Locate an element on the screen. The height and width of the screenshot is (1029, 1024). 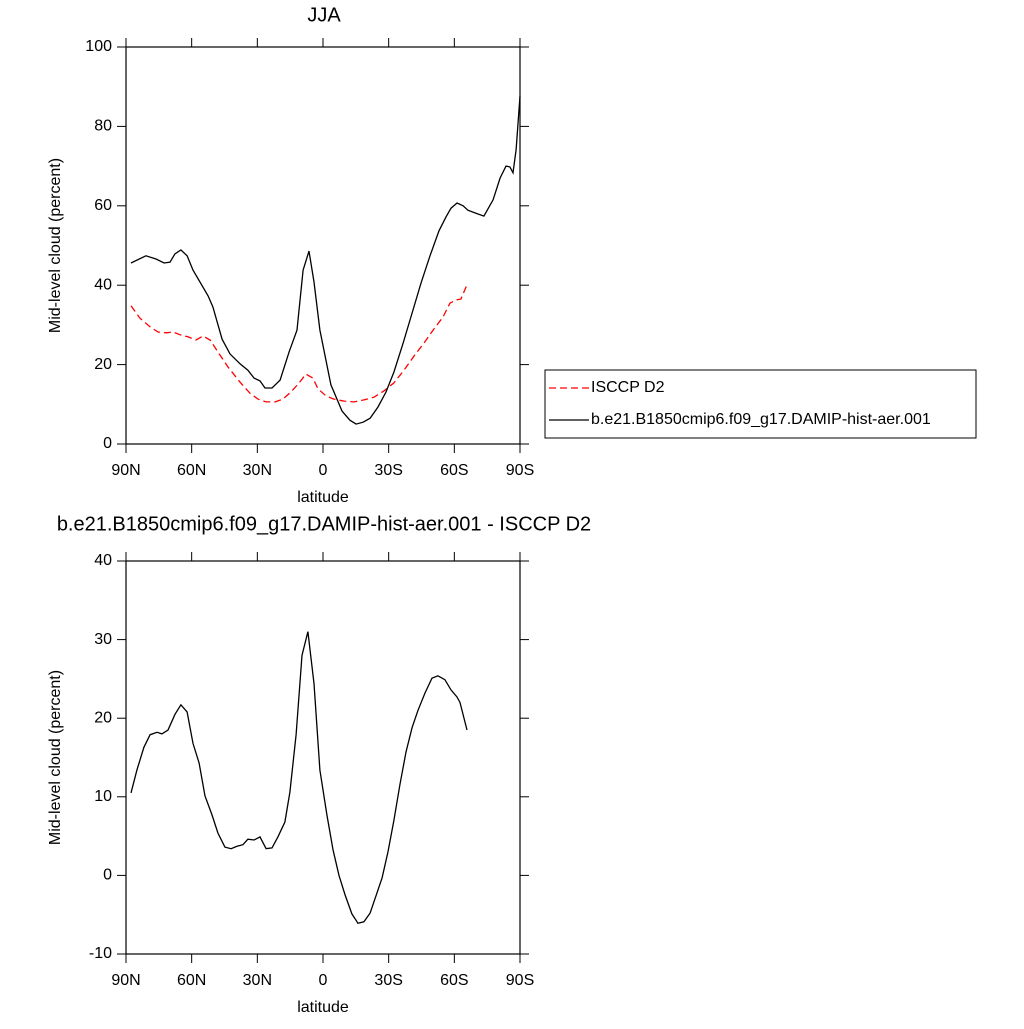
y-tick-label: -10 is located at coordinates (100, 953).